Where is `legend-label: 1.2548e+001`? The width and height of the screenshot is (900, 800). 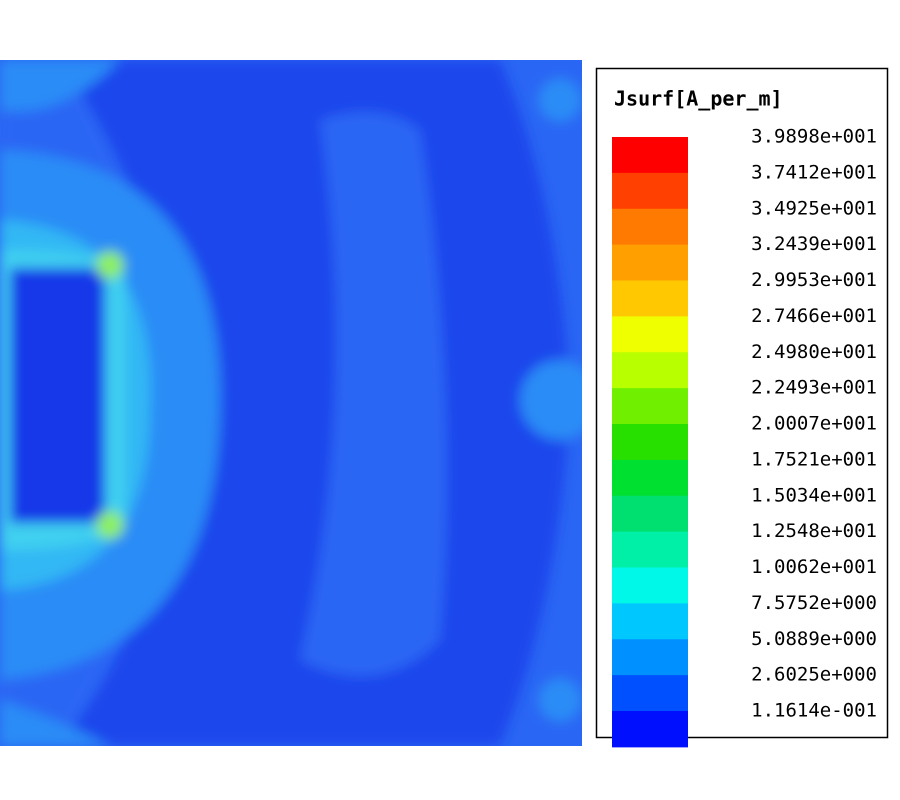 legend-label: 1.2548e+001 is located at coordinates (814, 531).